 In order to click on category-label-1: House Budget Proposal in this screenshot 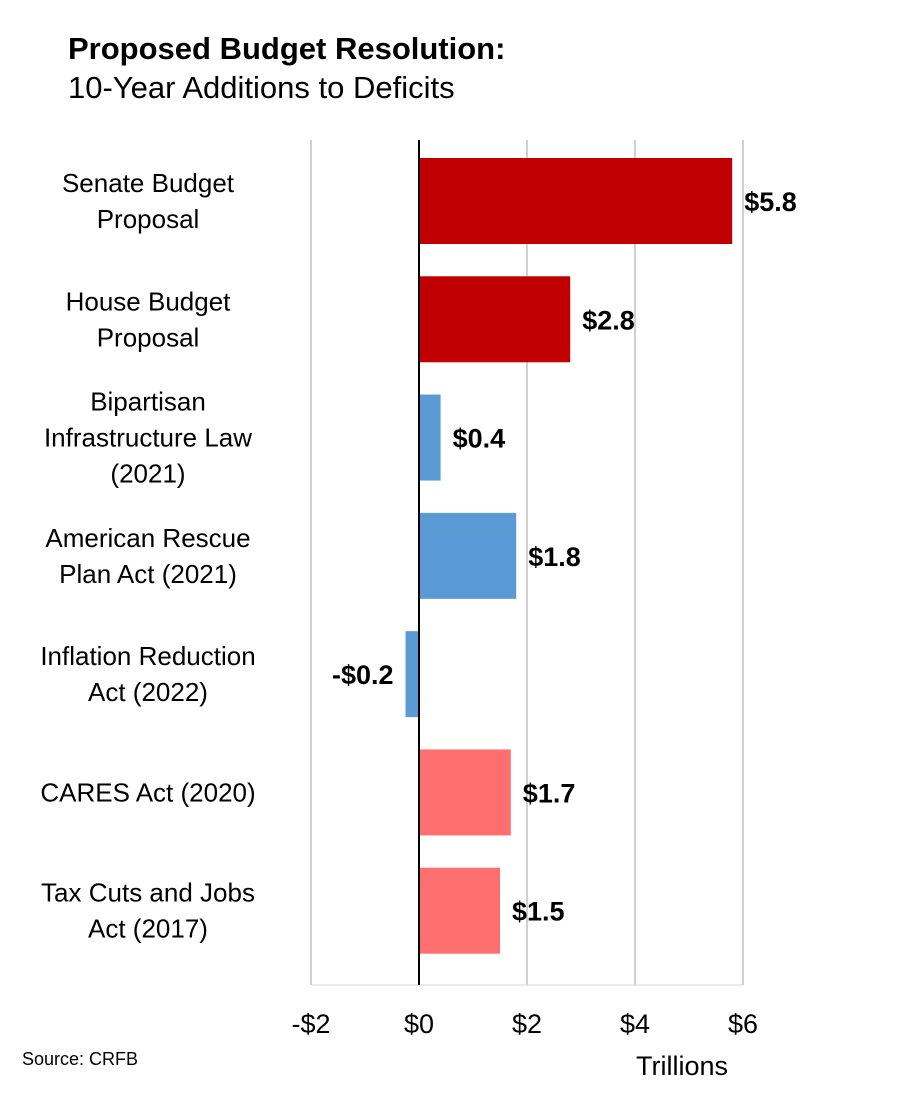, I will do `click(149, 319)`.